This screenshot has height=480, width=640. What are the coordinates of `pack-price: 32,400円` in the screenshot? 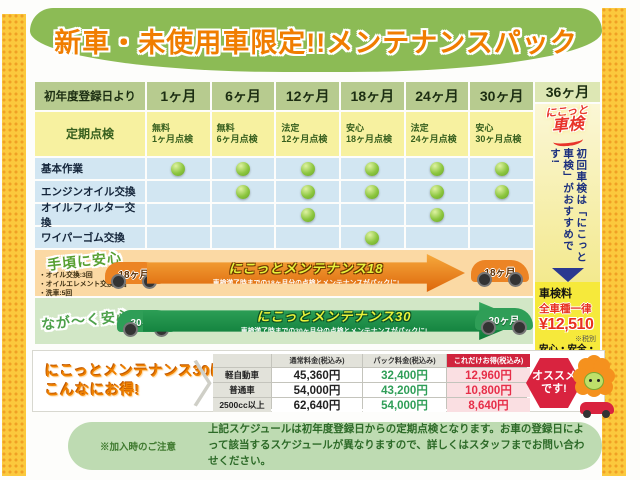 It's located at (404, 375).